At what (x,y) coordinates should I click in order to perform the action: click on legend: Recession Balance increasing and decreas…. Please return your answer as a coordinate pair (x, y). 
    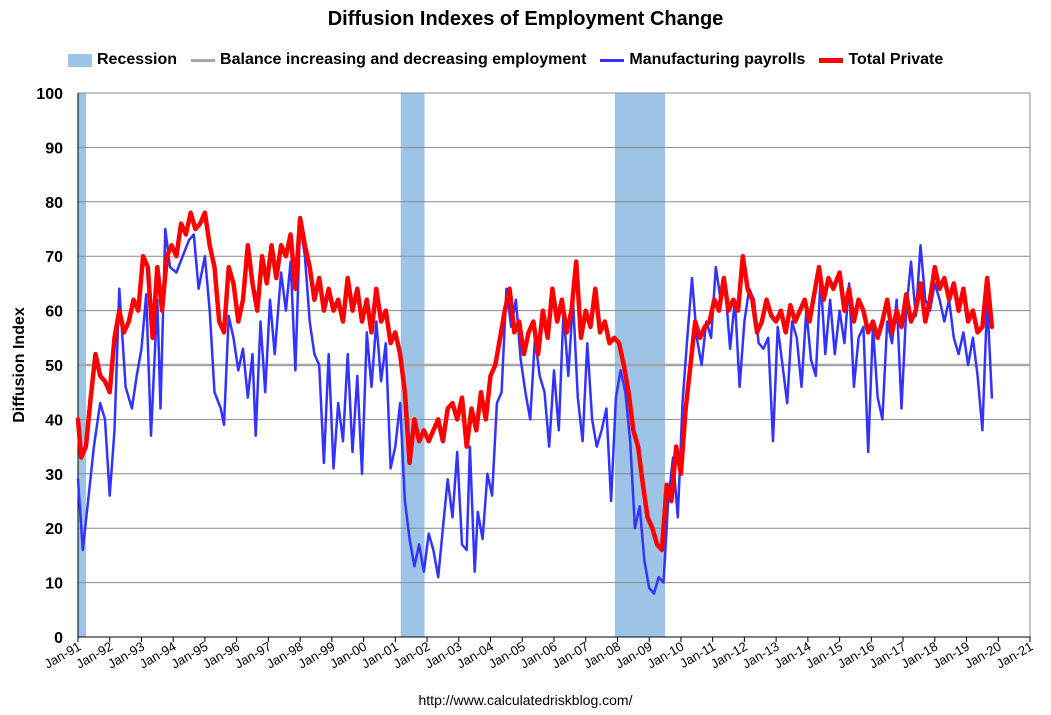
    Looking at the image, I should click on (512, 60).